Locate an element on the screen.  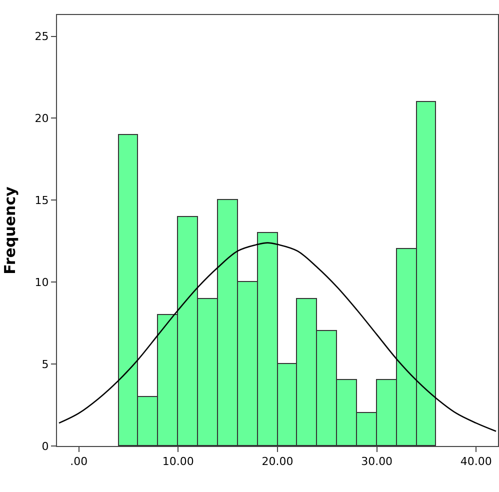
y-tick-label: 10 is located at coordinates (41, 282).